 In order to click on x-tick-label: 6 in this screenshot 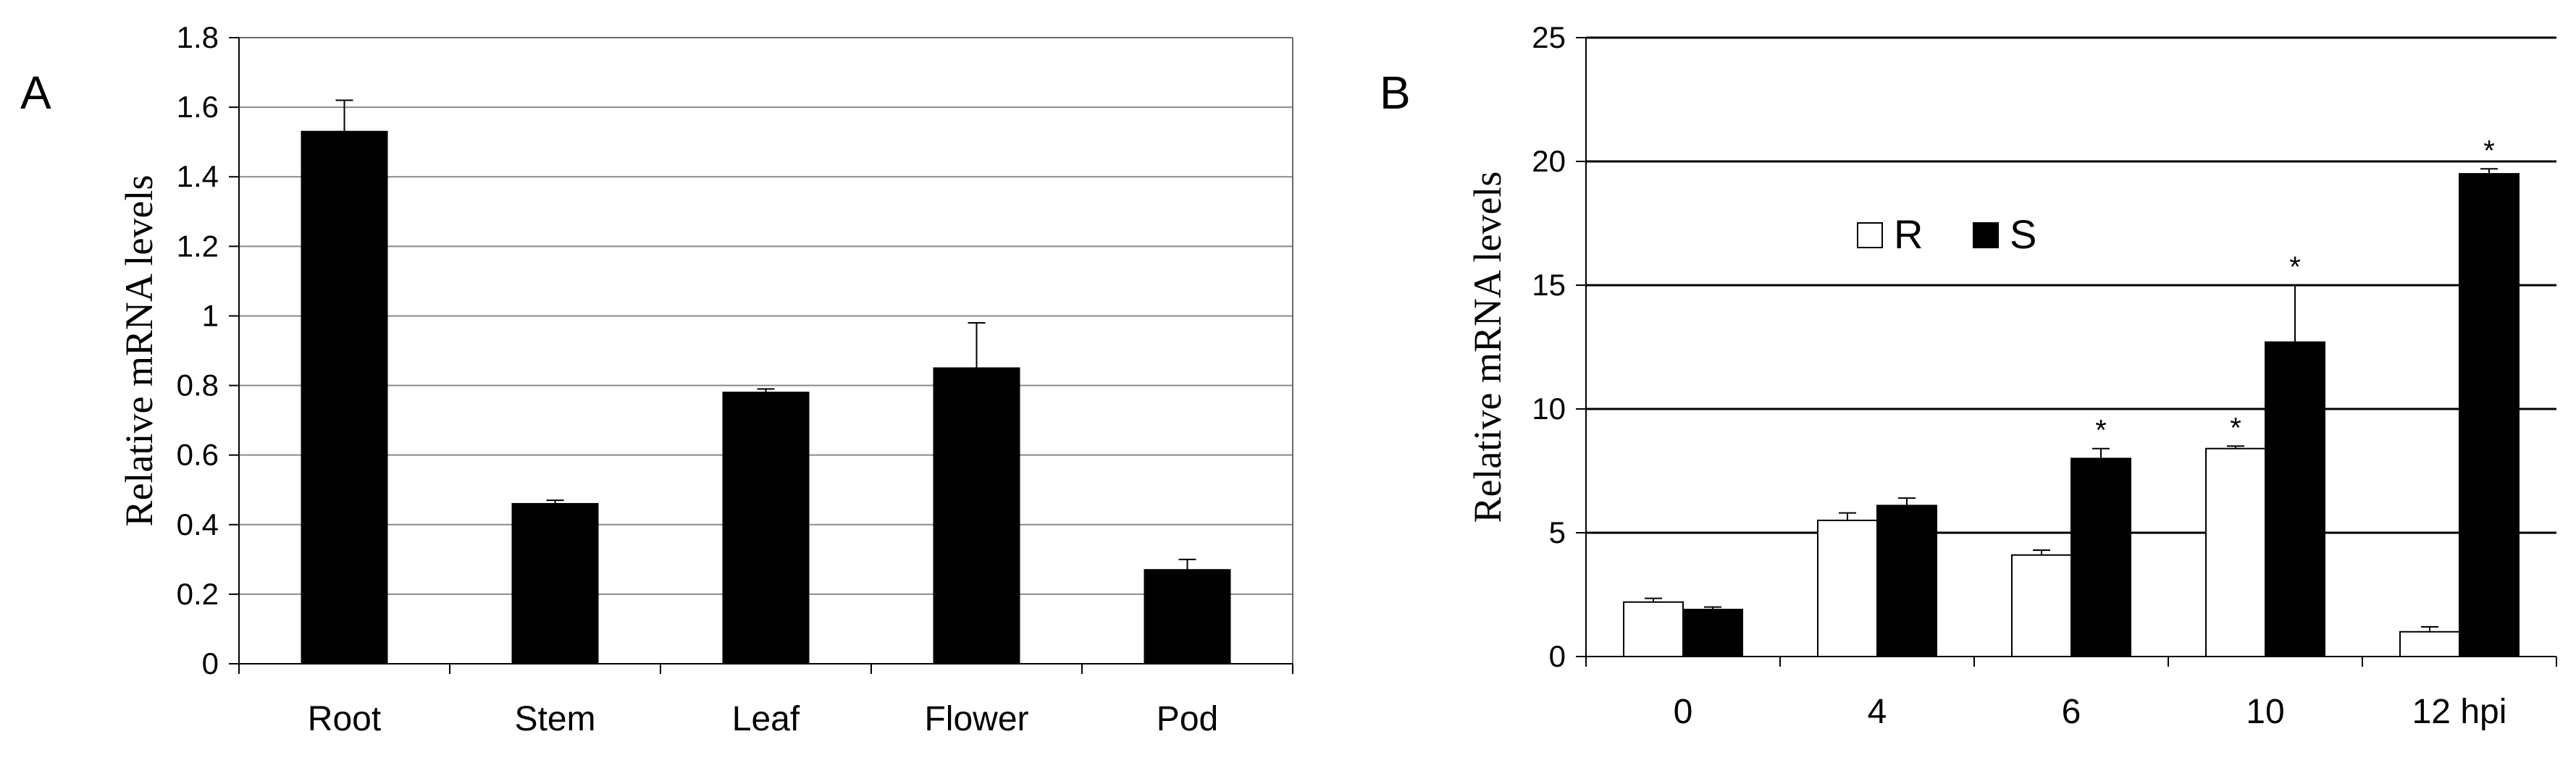, I will do `click(2071, 712)`.